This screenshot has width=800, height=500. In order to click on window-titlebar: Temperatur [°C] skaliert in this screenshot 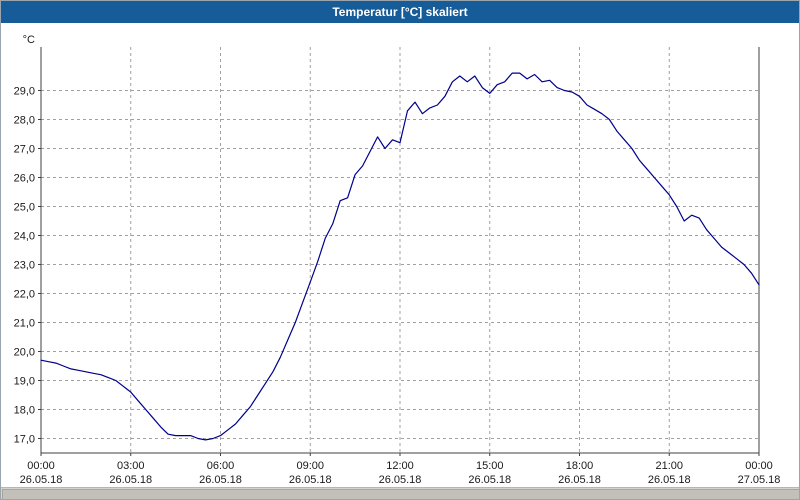, I will do `click(400, 12)`.